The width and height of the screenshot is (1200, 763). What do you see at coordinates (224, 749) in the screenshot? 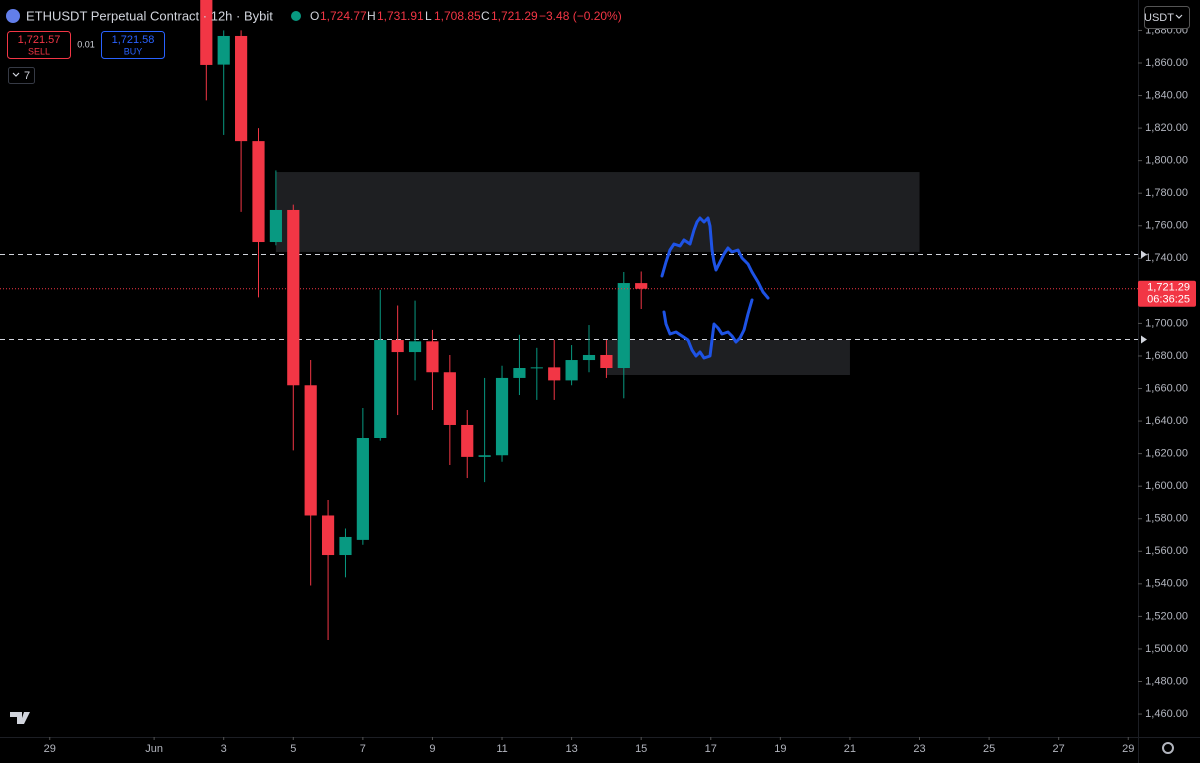
I see `x-tick-label: 3` at bounding box center [224, 749].